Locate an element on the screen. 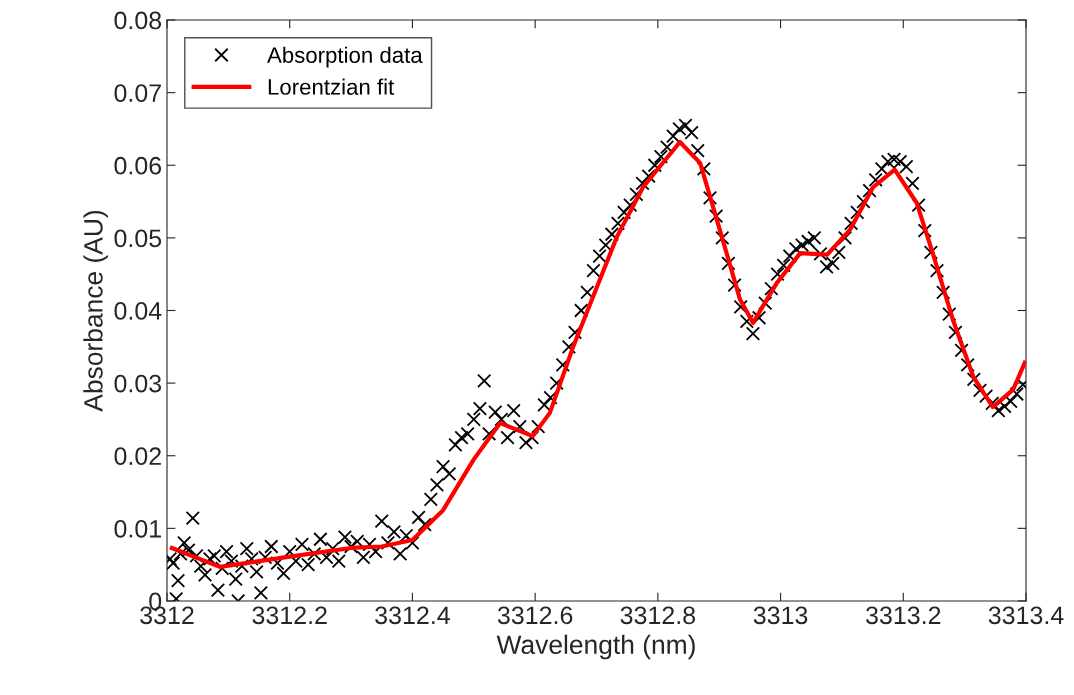  x-tick-label: 3313.4 is located at coordinates (1026, 615).